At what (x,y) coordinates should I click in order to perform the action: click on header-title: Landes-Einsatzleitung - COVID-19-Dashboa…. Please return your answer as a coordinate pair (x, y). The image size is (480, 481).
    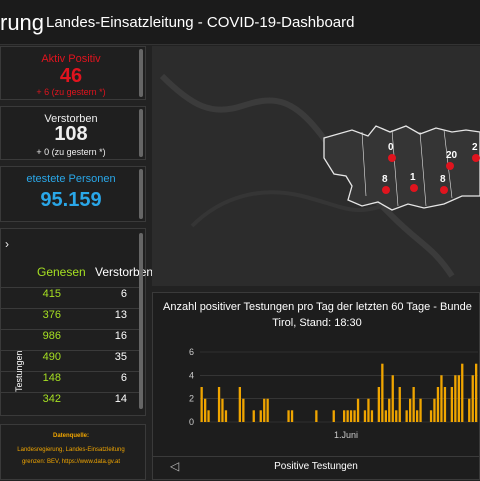
    Looking at the image, I should click on (200, 22).